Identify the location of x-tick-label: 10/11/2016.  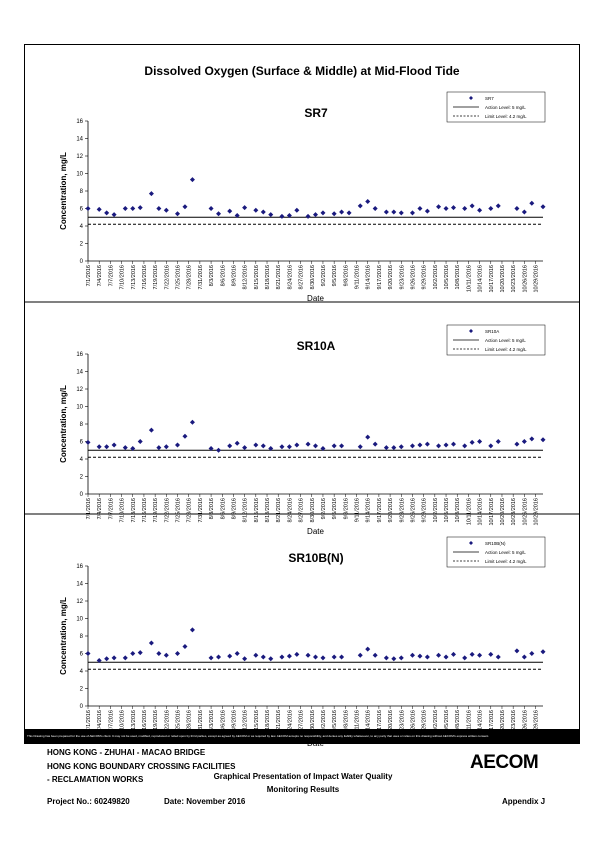
(469, 723).